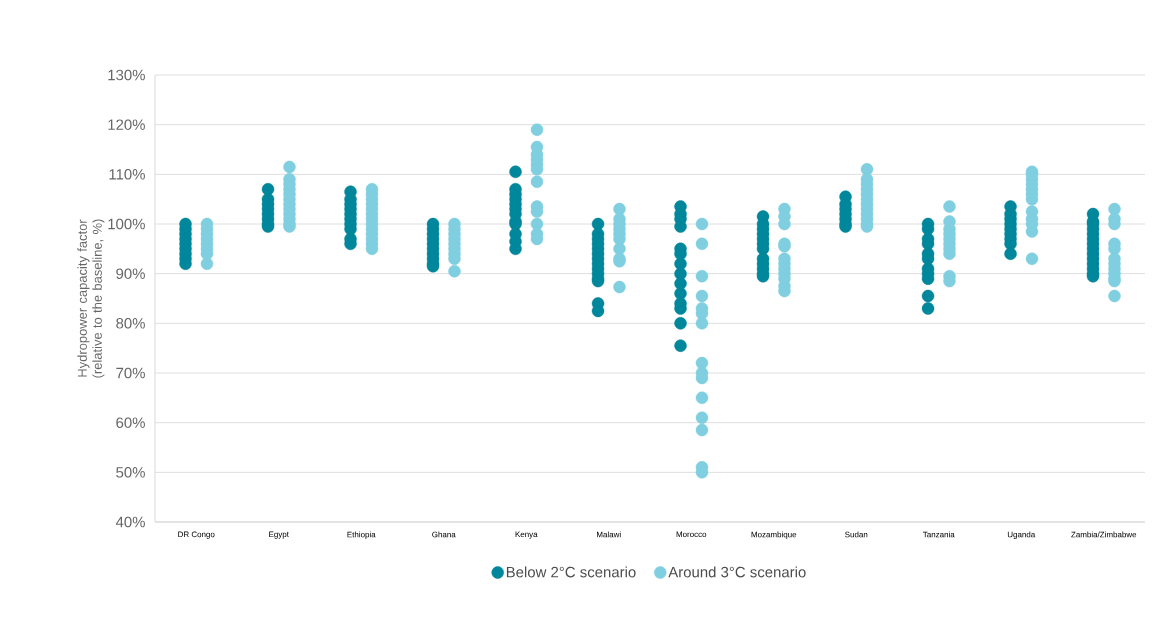 The image size is (1161, 620). What do you see at coordinates (127, 174) in the screenshot?
I see `y-tick-label: 110%` at bounding box center [127, 174].